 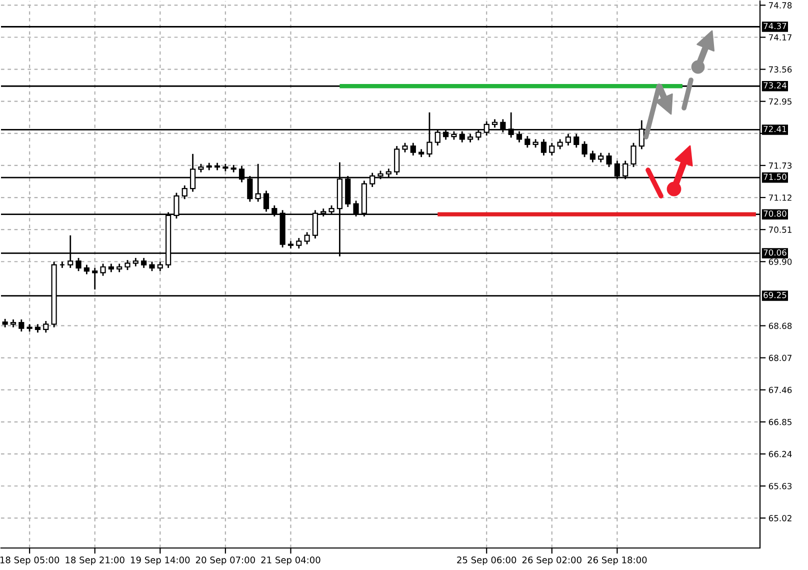 What do you see at coordinates (780, 261) in the screenshot?
I see `y-tick-label: 69.90` at bounding box center [780, 261].